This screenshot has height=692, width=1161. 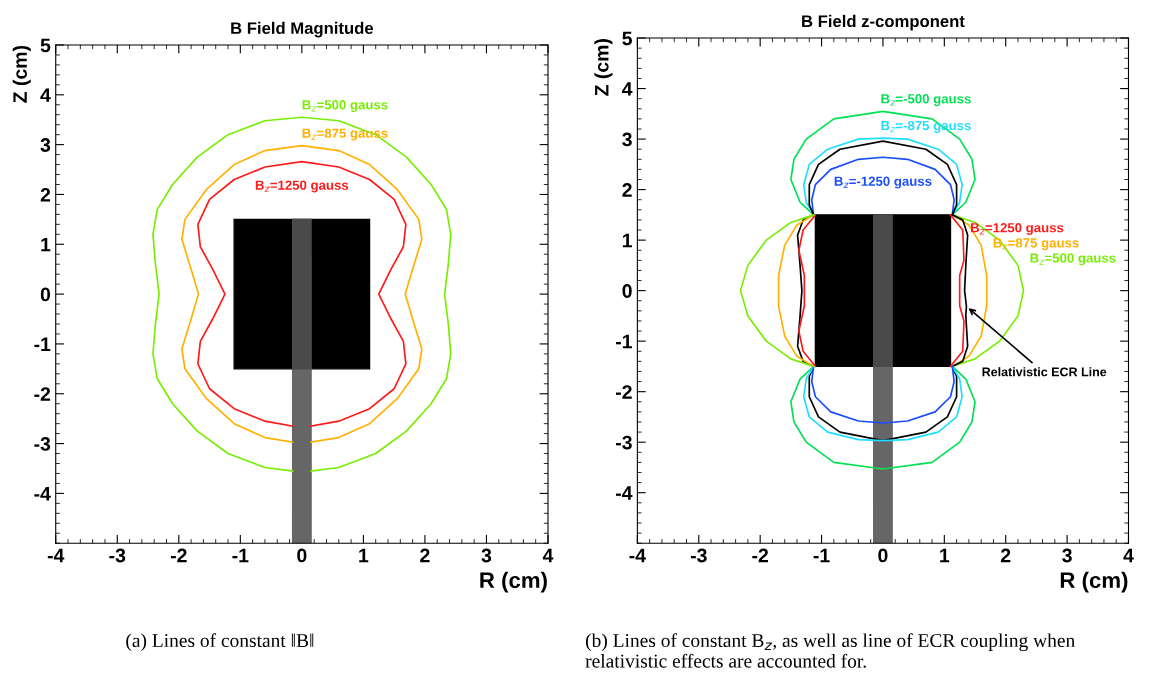 I want to click on series-label: B$_{z}$=-500 gauss, so click(x=926, y=100).